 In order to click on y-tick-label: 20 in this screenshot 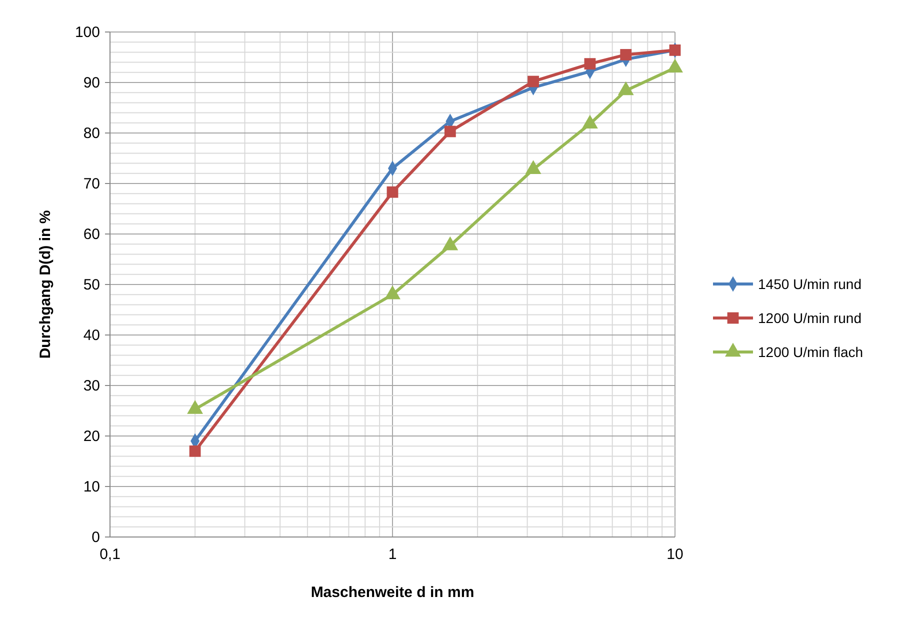, I will do `click(91, 436)`.